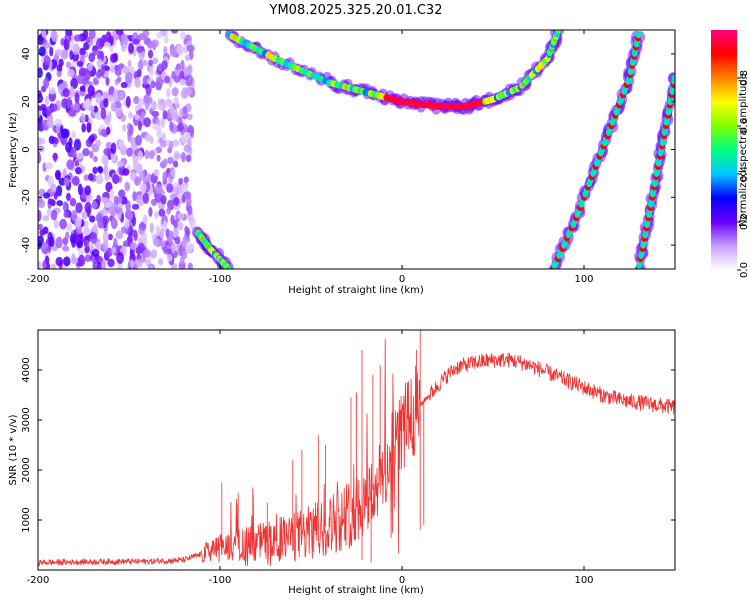 The height and width of the screenshot is (600, 750). Describe the element at coordinates (744, 174) in the screenshot. I see `colorbar-tick-label: 0.4` at that location.